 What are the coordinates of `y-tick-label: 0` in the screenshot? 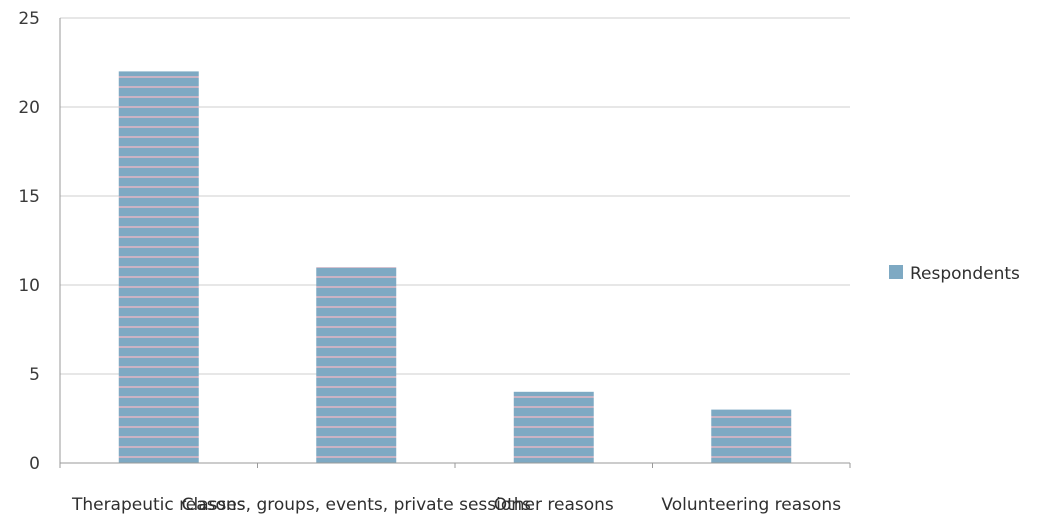 It's located at (34, 464).